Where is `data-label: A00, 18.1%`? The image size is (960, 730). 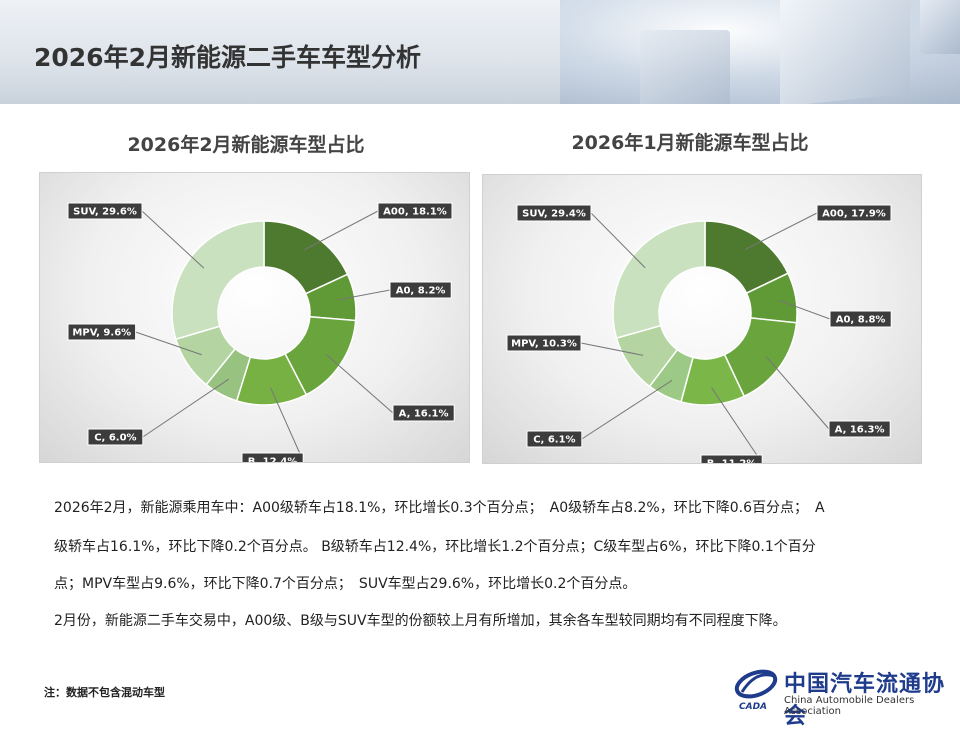 data-label: A00, 18.1% is located at coordinates (415, 212).